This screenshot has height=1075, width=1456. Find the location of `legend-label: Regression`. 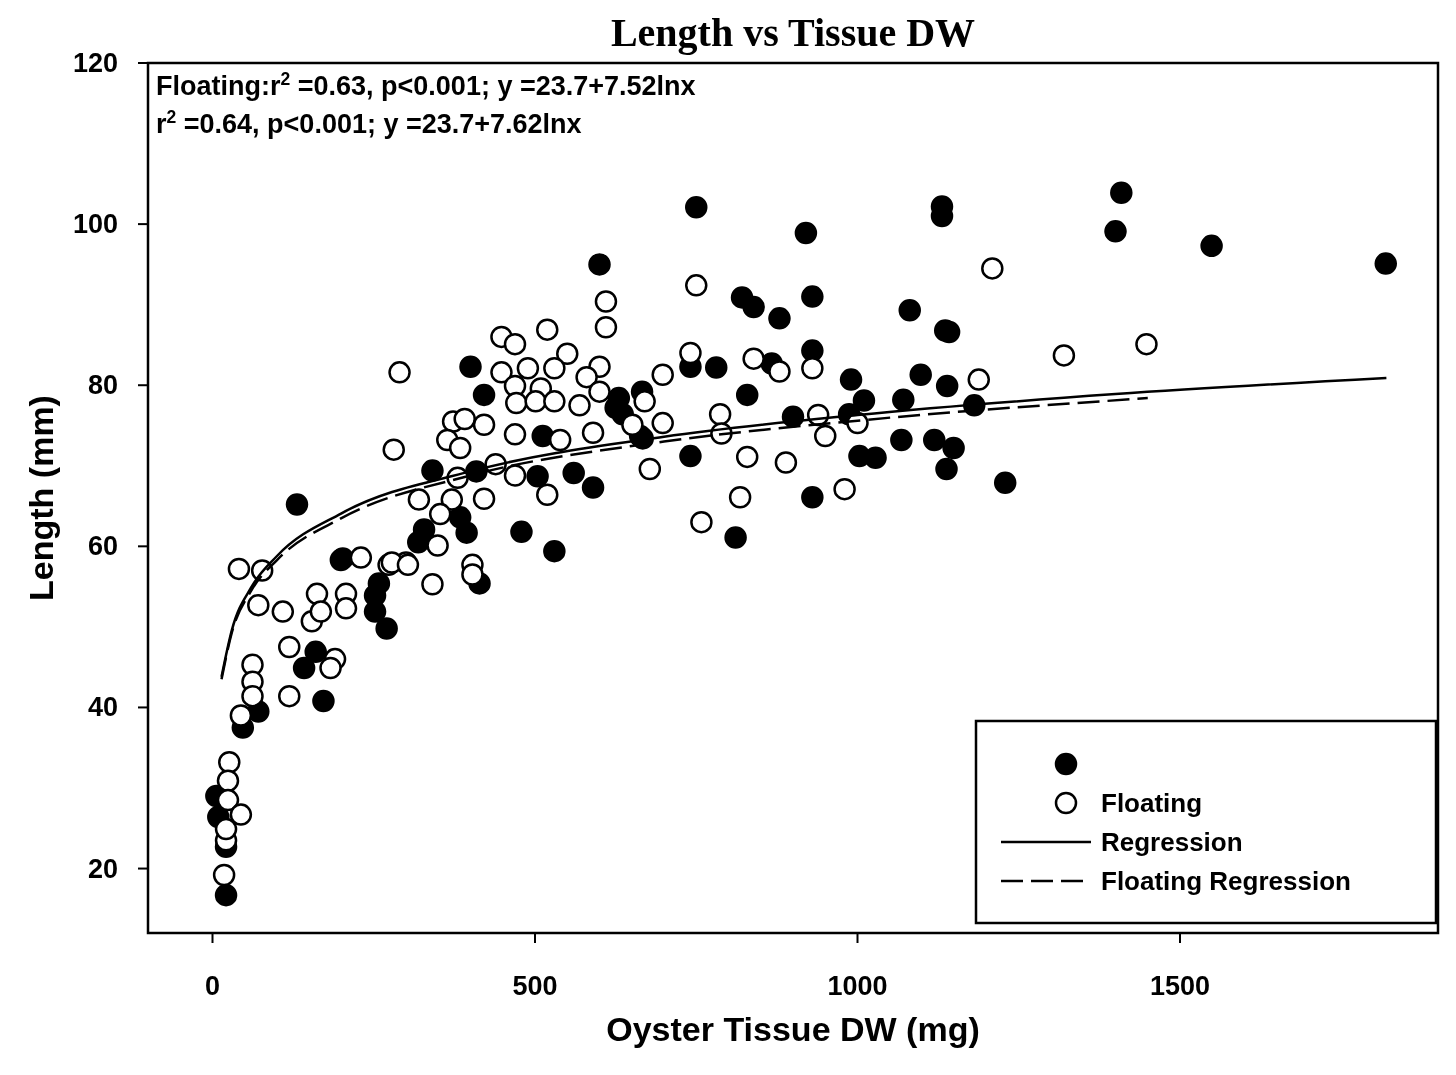

legend-label: Regression is located at coordinates (1172, 842).